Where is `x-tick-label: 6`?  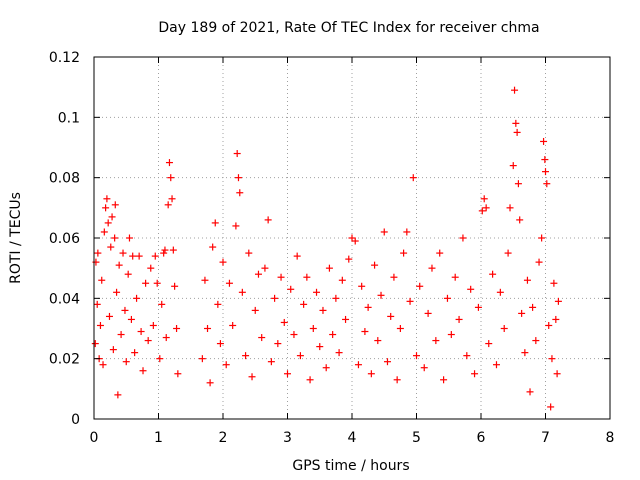
x-tick-label: 6 is located at coordinates (481, 438).